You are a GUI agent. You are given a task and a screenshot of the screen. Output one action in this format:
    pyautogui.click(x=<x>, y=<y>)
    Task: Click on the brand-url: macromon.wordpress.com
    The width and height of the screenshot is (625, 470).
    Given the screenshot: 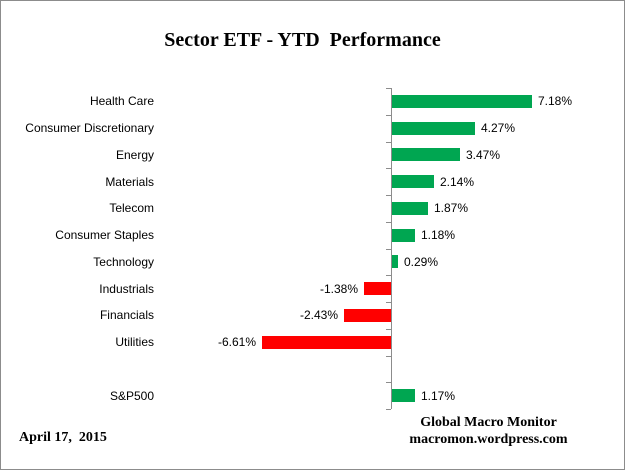 What is the action you would take?
    pyautogui.click(x=488, y=439)
    